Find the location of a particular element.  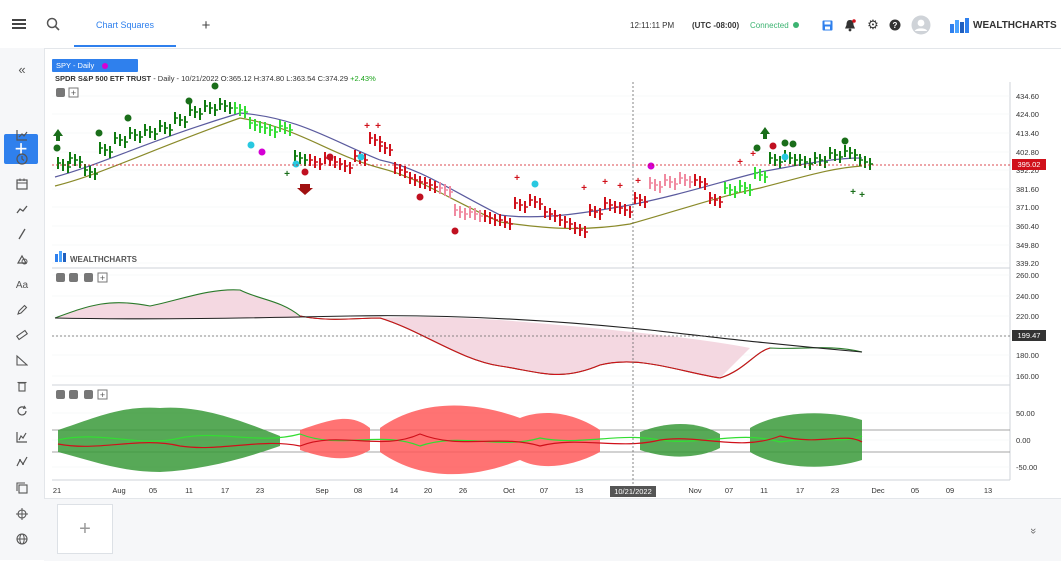

save-icon is located at coordinates (827, 25).